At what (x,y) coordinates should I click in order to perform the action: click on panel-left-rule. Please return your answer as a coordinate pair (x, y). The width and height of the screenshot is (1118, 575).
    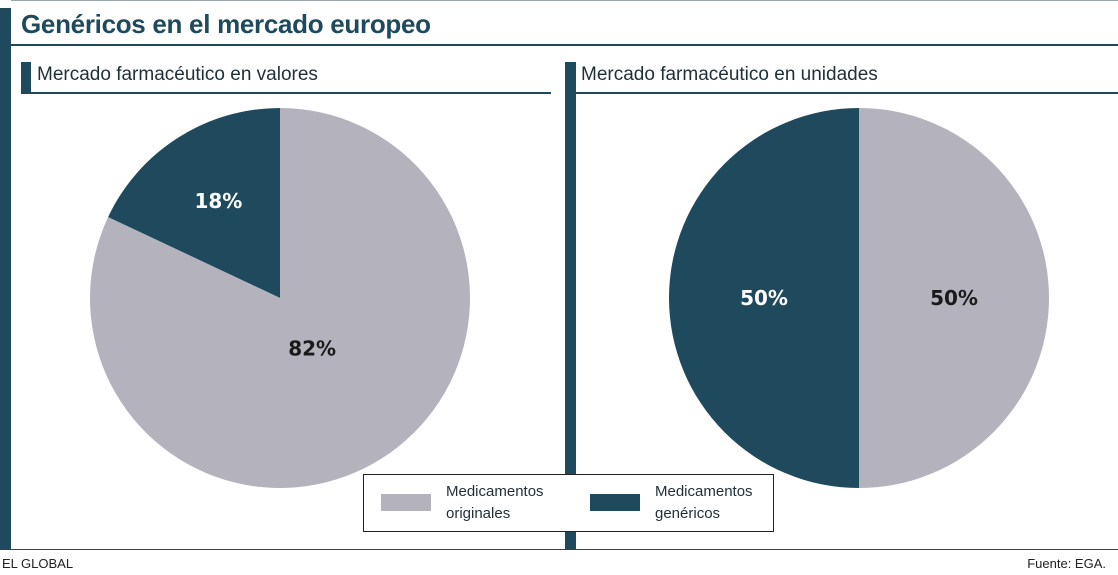
    Looking at the image, I should click on (291, 93).